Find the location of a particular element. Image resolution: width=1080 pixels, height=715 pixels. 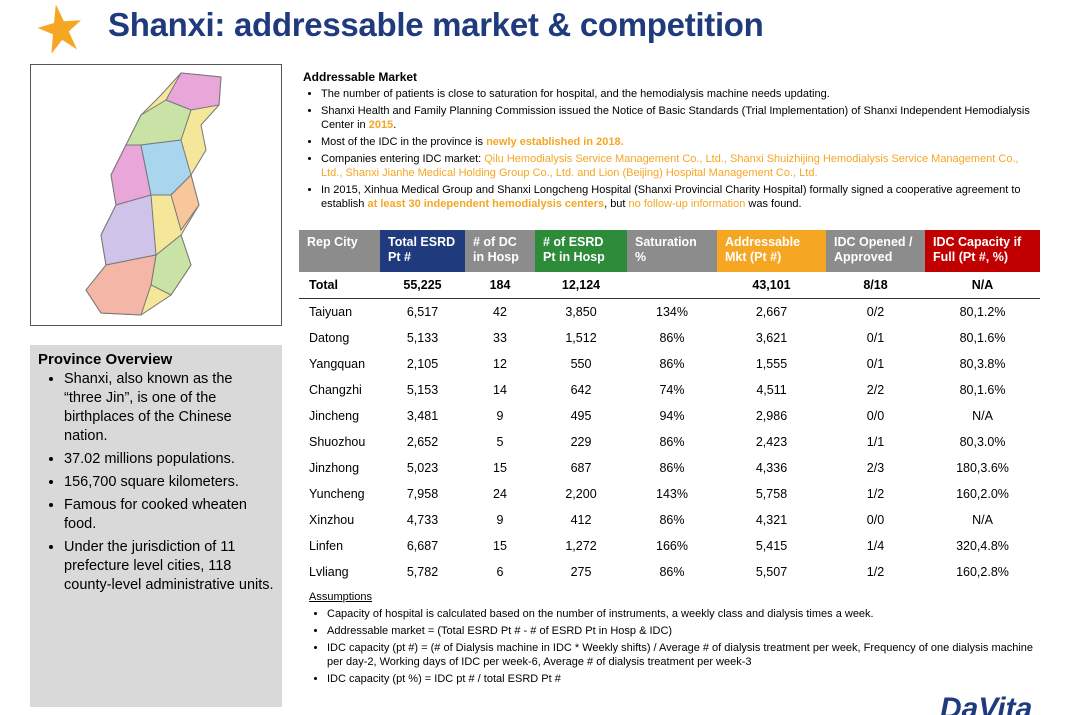

table-row: Xinzhou 4,733 9 412 86% 4,321 0/0 N/A is located at coordinates (669, 520).